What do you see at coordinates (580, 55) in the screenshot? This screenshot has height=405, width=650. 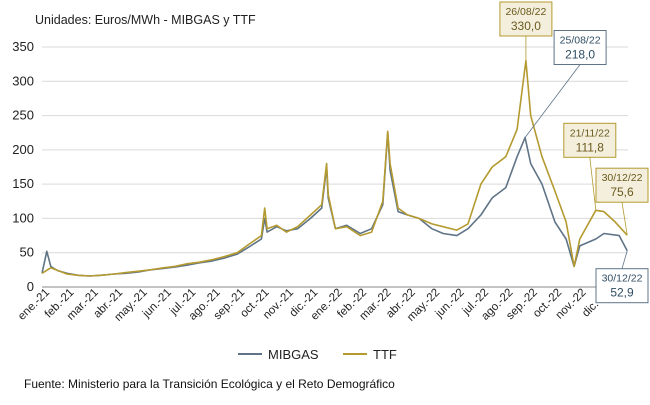 I see `callout-value: 218,0` at bounding box center [580, 55].